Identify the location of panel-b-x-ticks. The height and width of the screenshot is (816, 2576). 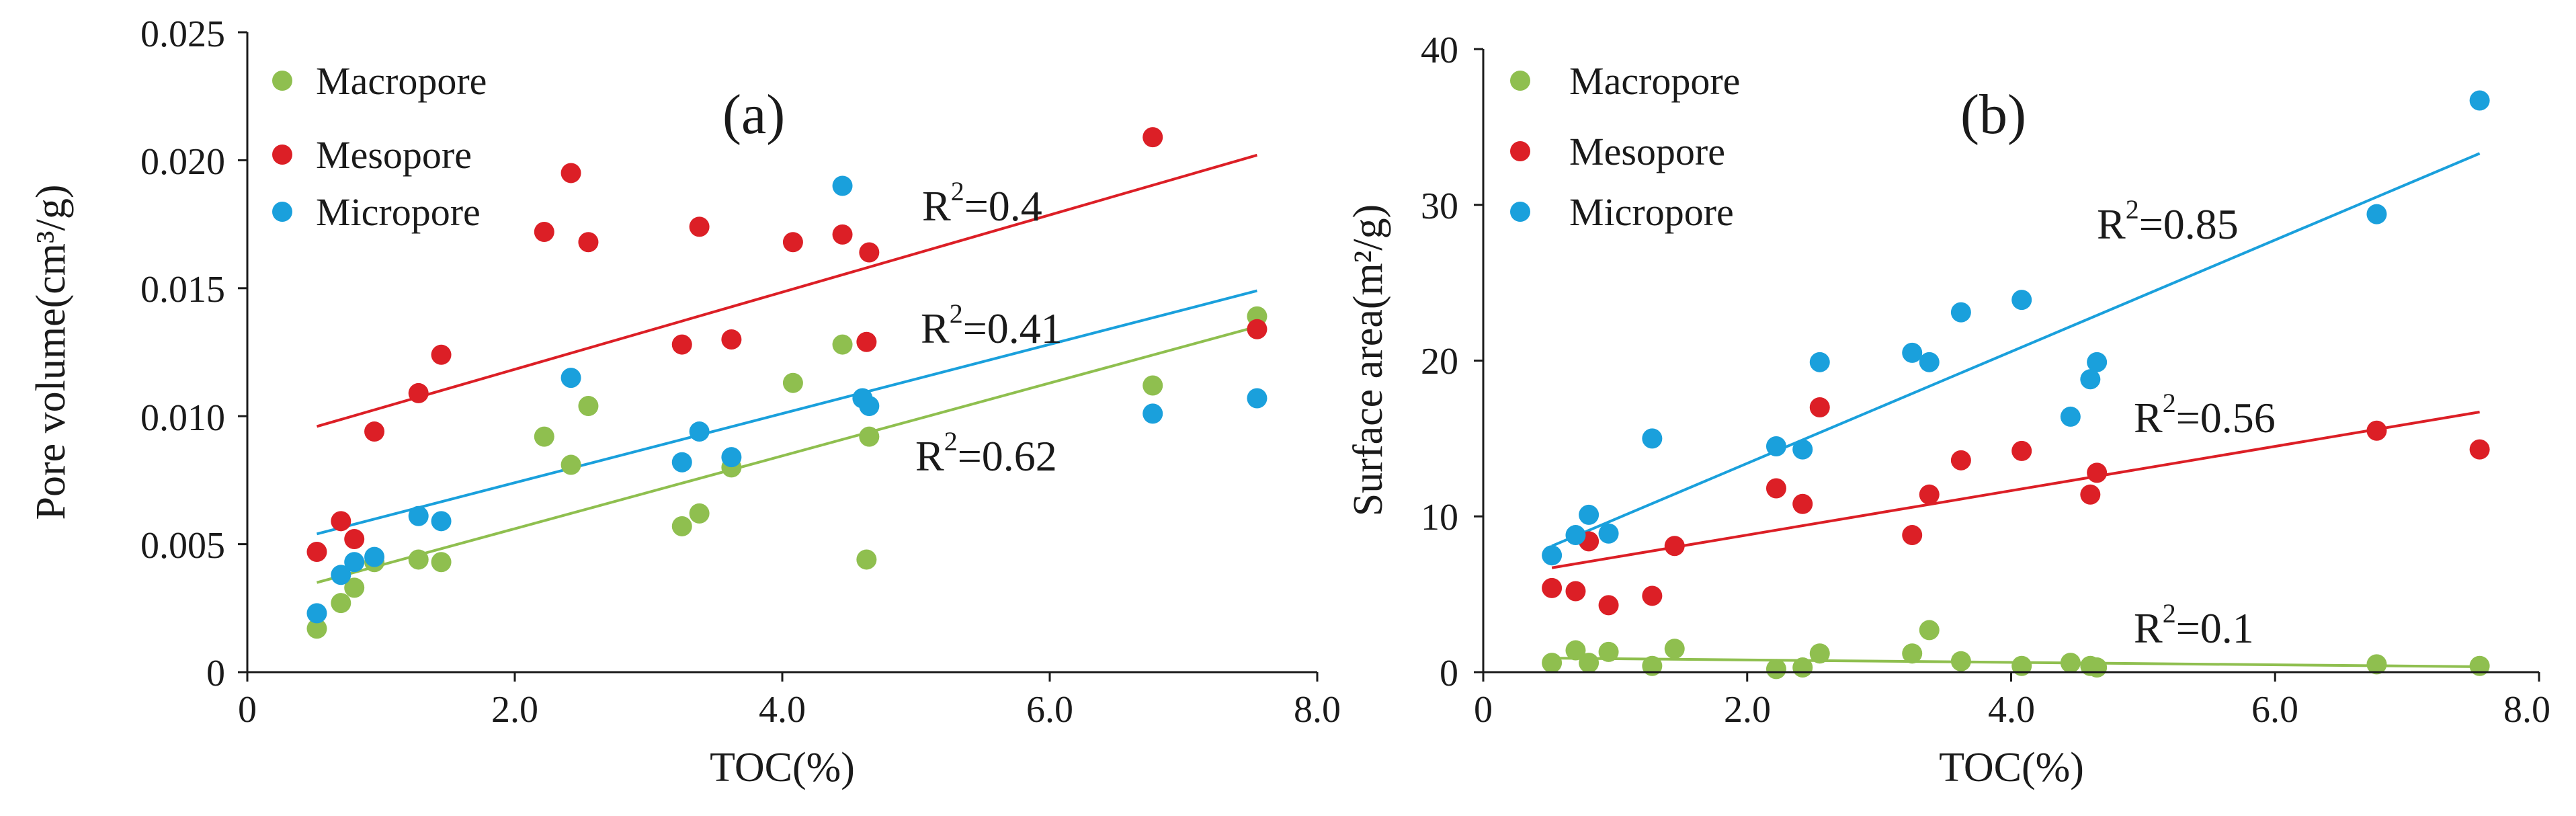
(2011, 677).